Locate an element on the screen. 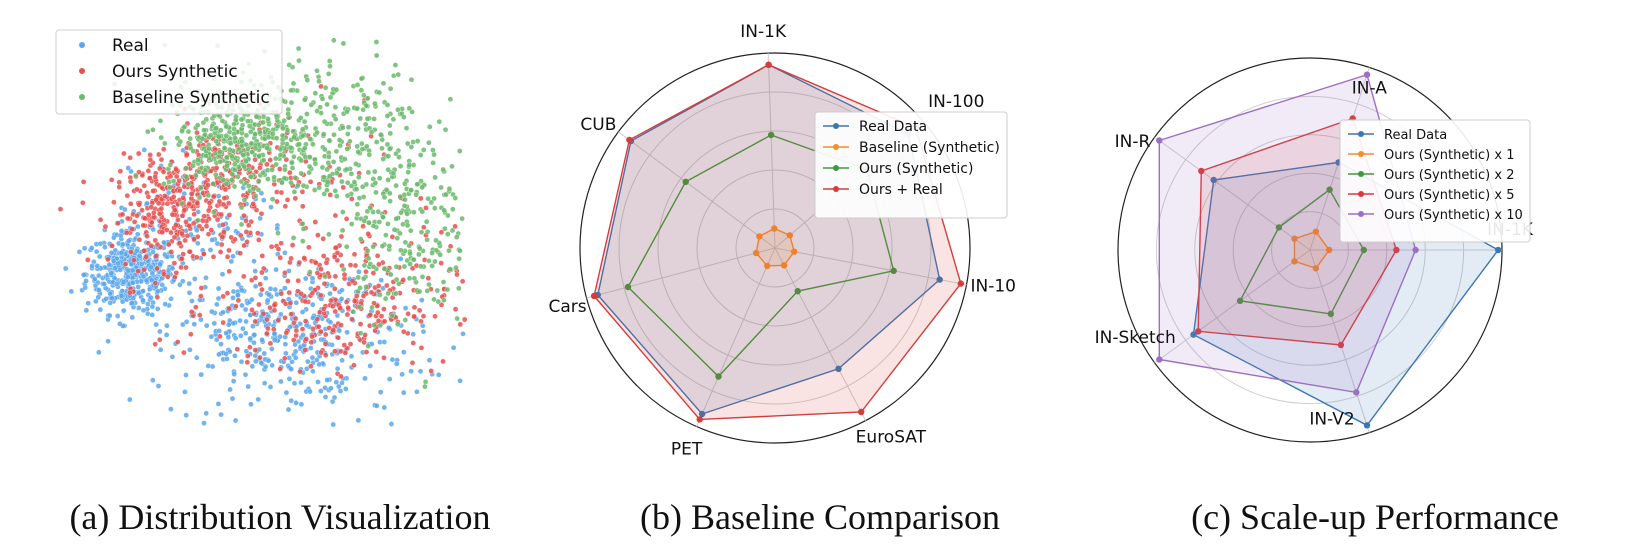 This screenshot has height=558, width=1638. axis-label: IN-Sketch is located at coordinates (1135, 338).